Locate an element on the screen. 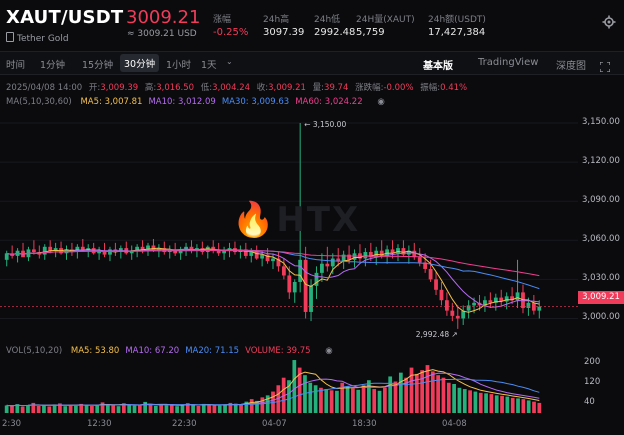 Image resolution: width=624 pixels, height=435 pixels. high-label: 高: is located at coordinates (150, 88).